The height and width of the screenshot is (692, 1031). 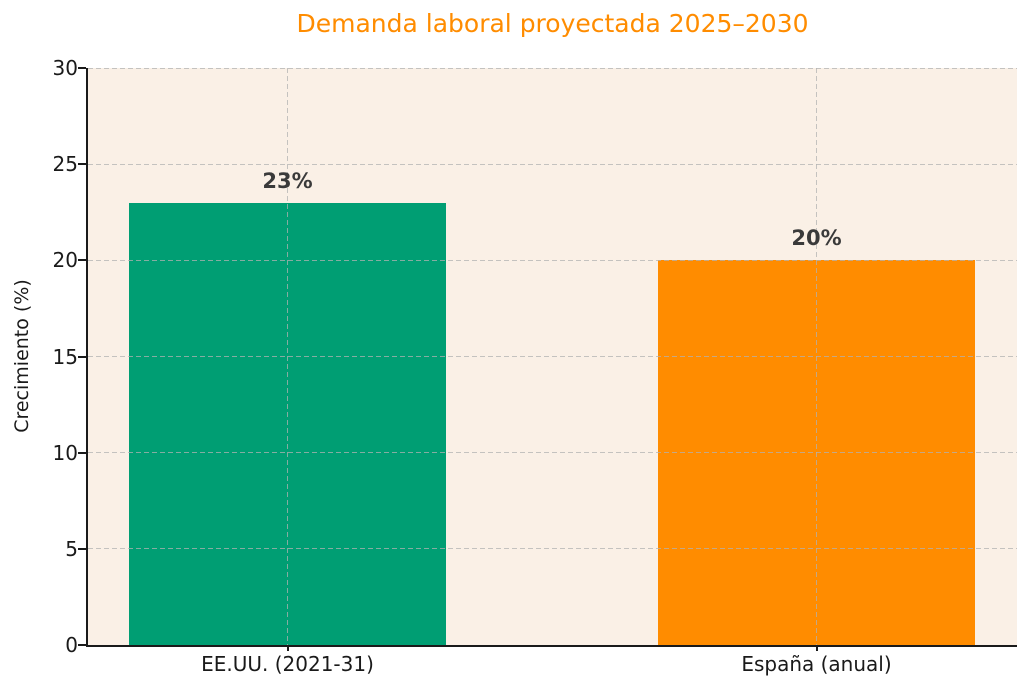 I want to click on y-tick-label: 10, so click(x=65, y=452).